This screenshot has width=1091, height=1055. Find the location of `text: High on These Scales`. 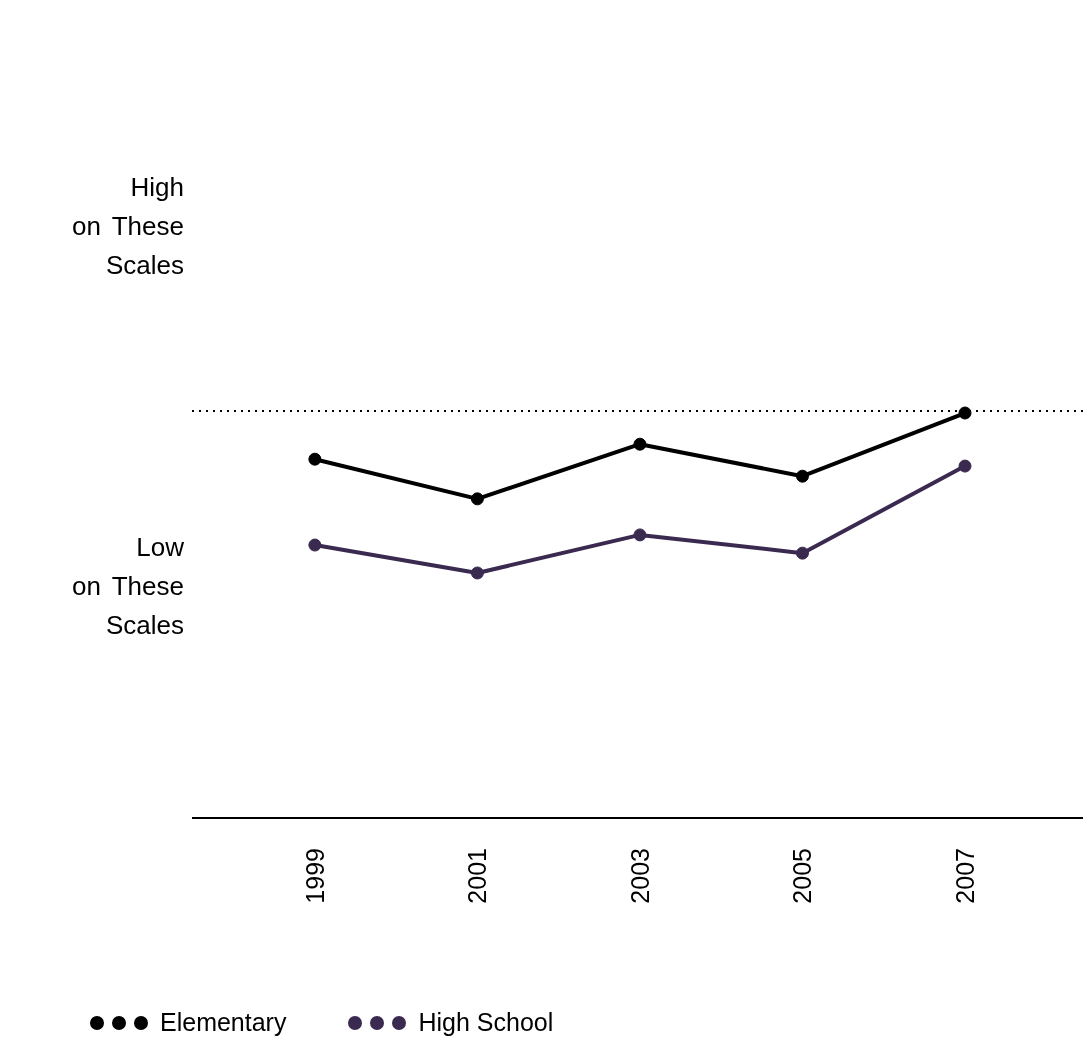

text: High on These Scales is located at coordinates (127, 226).